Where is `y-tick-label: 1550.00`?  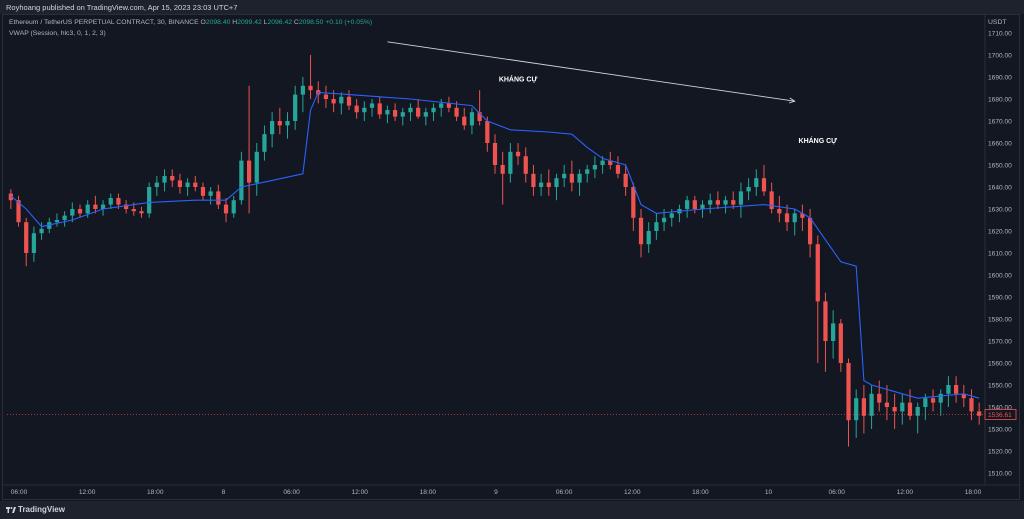 y-tick-label: 1550.00 is located at coordinates (1000, 386).